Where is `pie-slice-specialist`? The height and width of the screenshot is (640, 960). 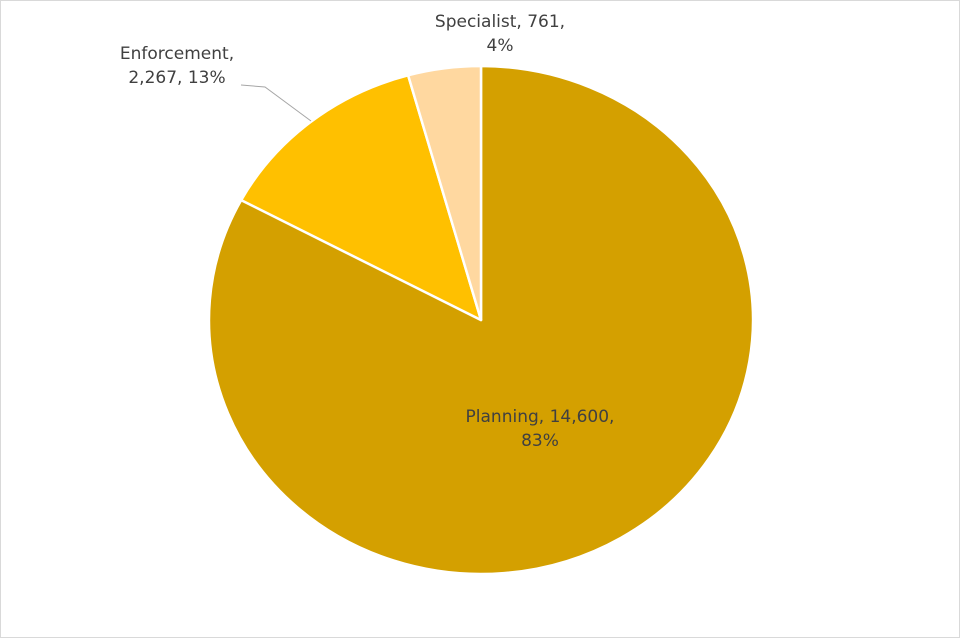
pie-slice-specialist is located at coordinates (444, 193).